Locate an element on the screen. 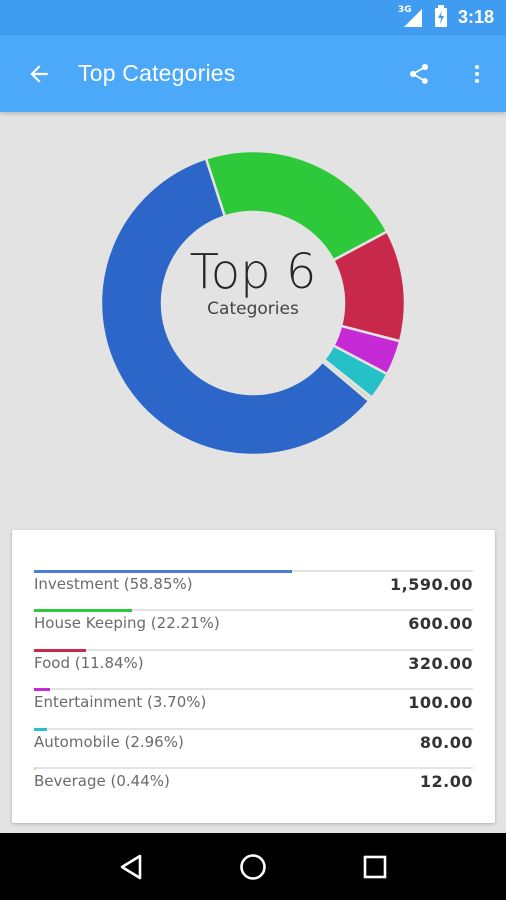  category-row: Food (11.84%) 320.00 is located at coordinates (253, 668).